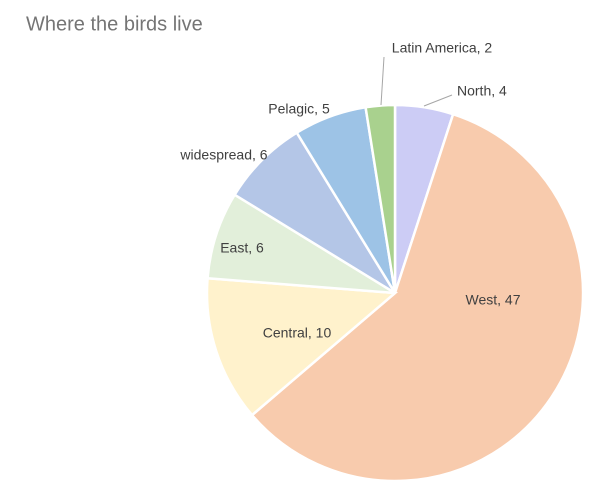 The image size is (610, 497). I want to click on data-label: East, 6, so click(242, 248).